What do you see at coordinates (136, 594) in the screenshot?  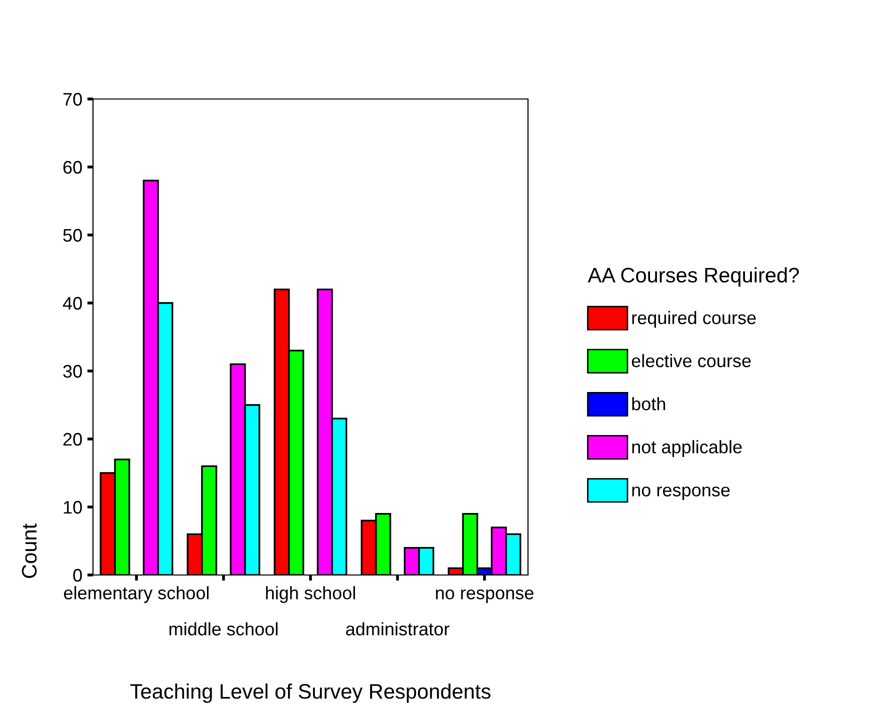 I see `x-tick-label: elementary school` at bounding box center [136, 594].